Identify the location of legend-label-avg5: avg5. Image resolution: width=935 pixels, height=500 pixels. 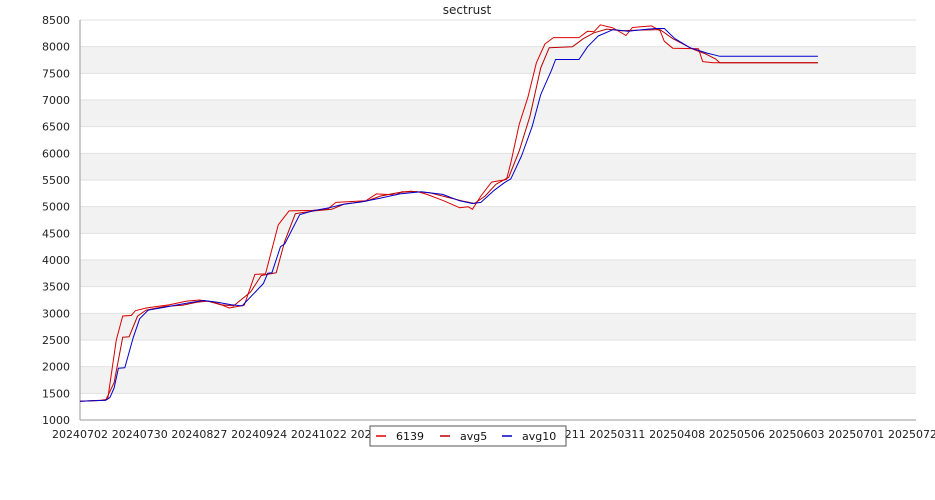
(473, 436).